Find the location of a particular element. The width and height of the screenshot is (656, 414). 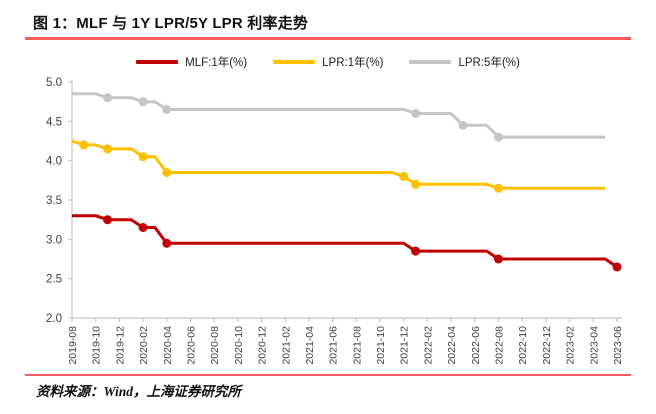

legend-item-lpr-1y: LPR:1年(%) is located at coordinates (328, 62).